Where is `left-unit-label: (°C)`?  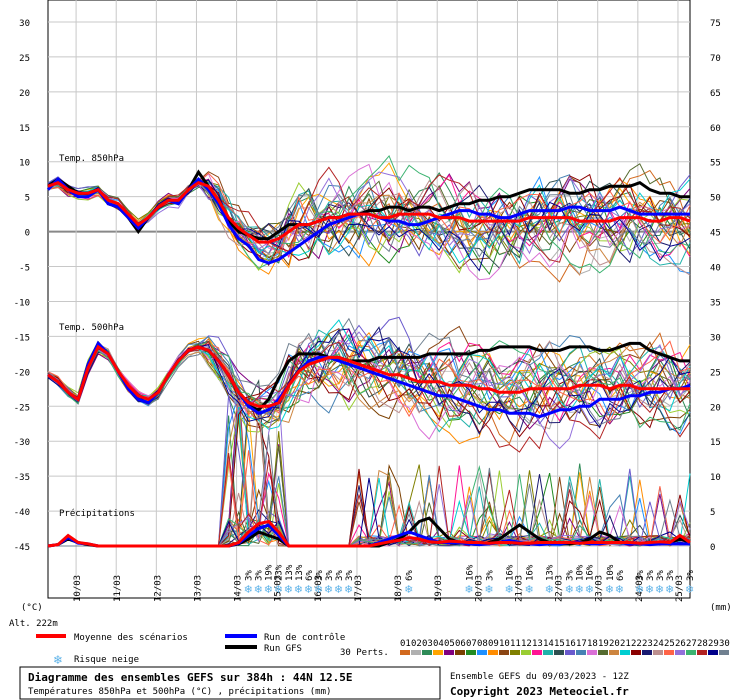 left-unit-label: (°C) is located at coordinates (32, 608).